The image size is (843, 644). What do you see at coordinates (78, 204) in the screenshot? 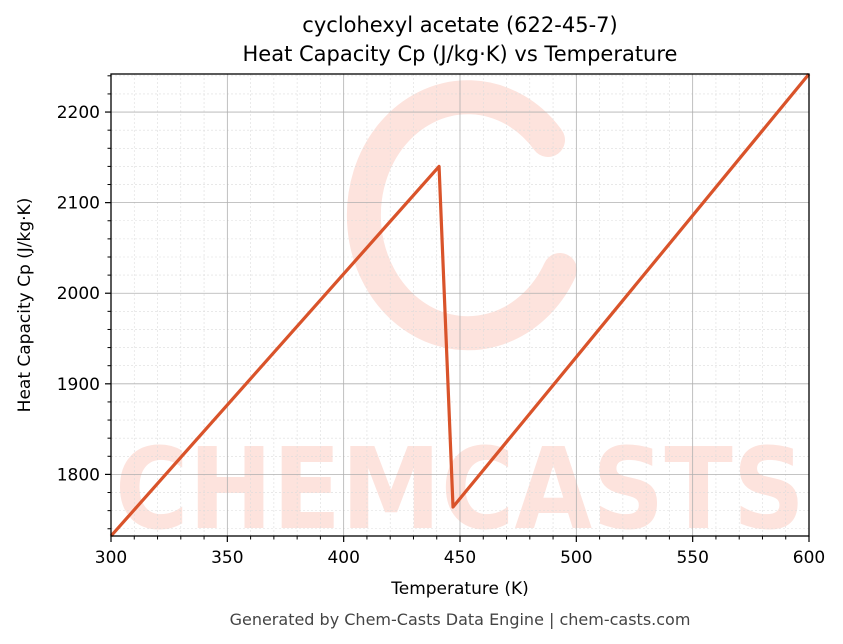
I see `y-tick-label: 2100` at bounding box center [78, 204].